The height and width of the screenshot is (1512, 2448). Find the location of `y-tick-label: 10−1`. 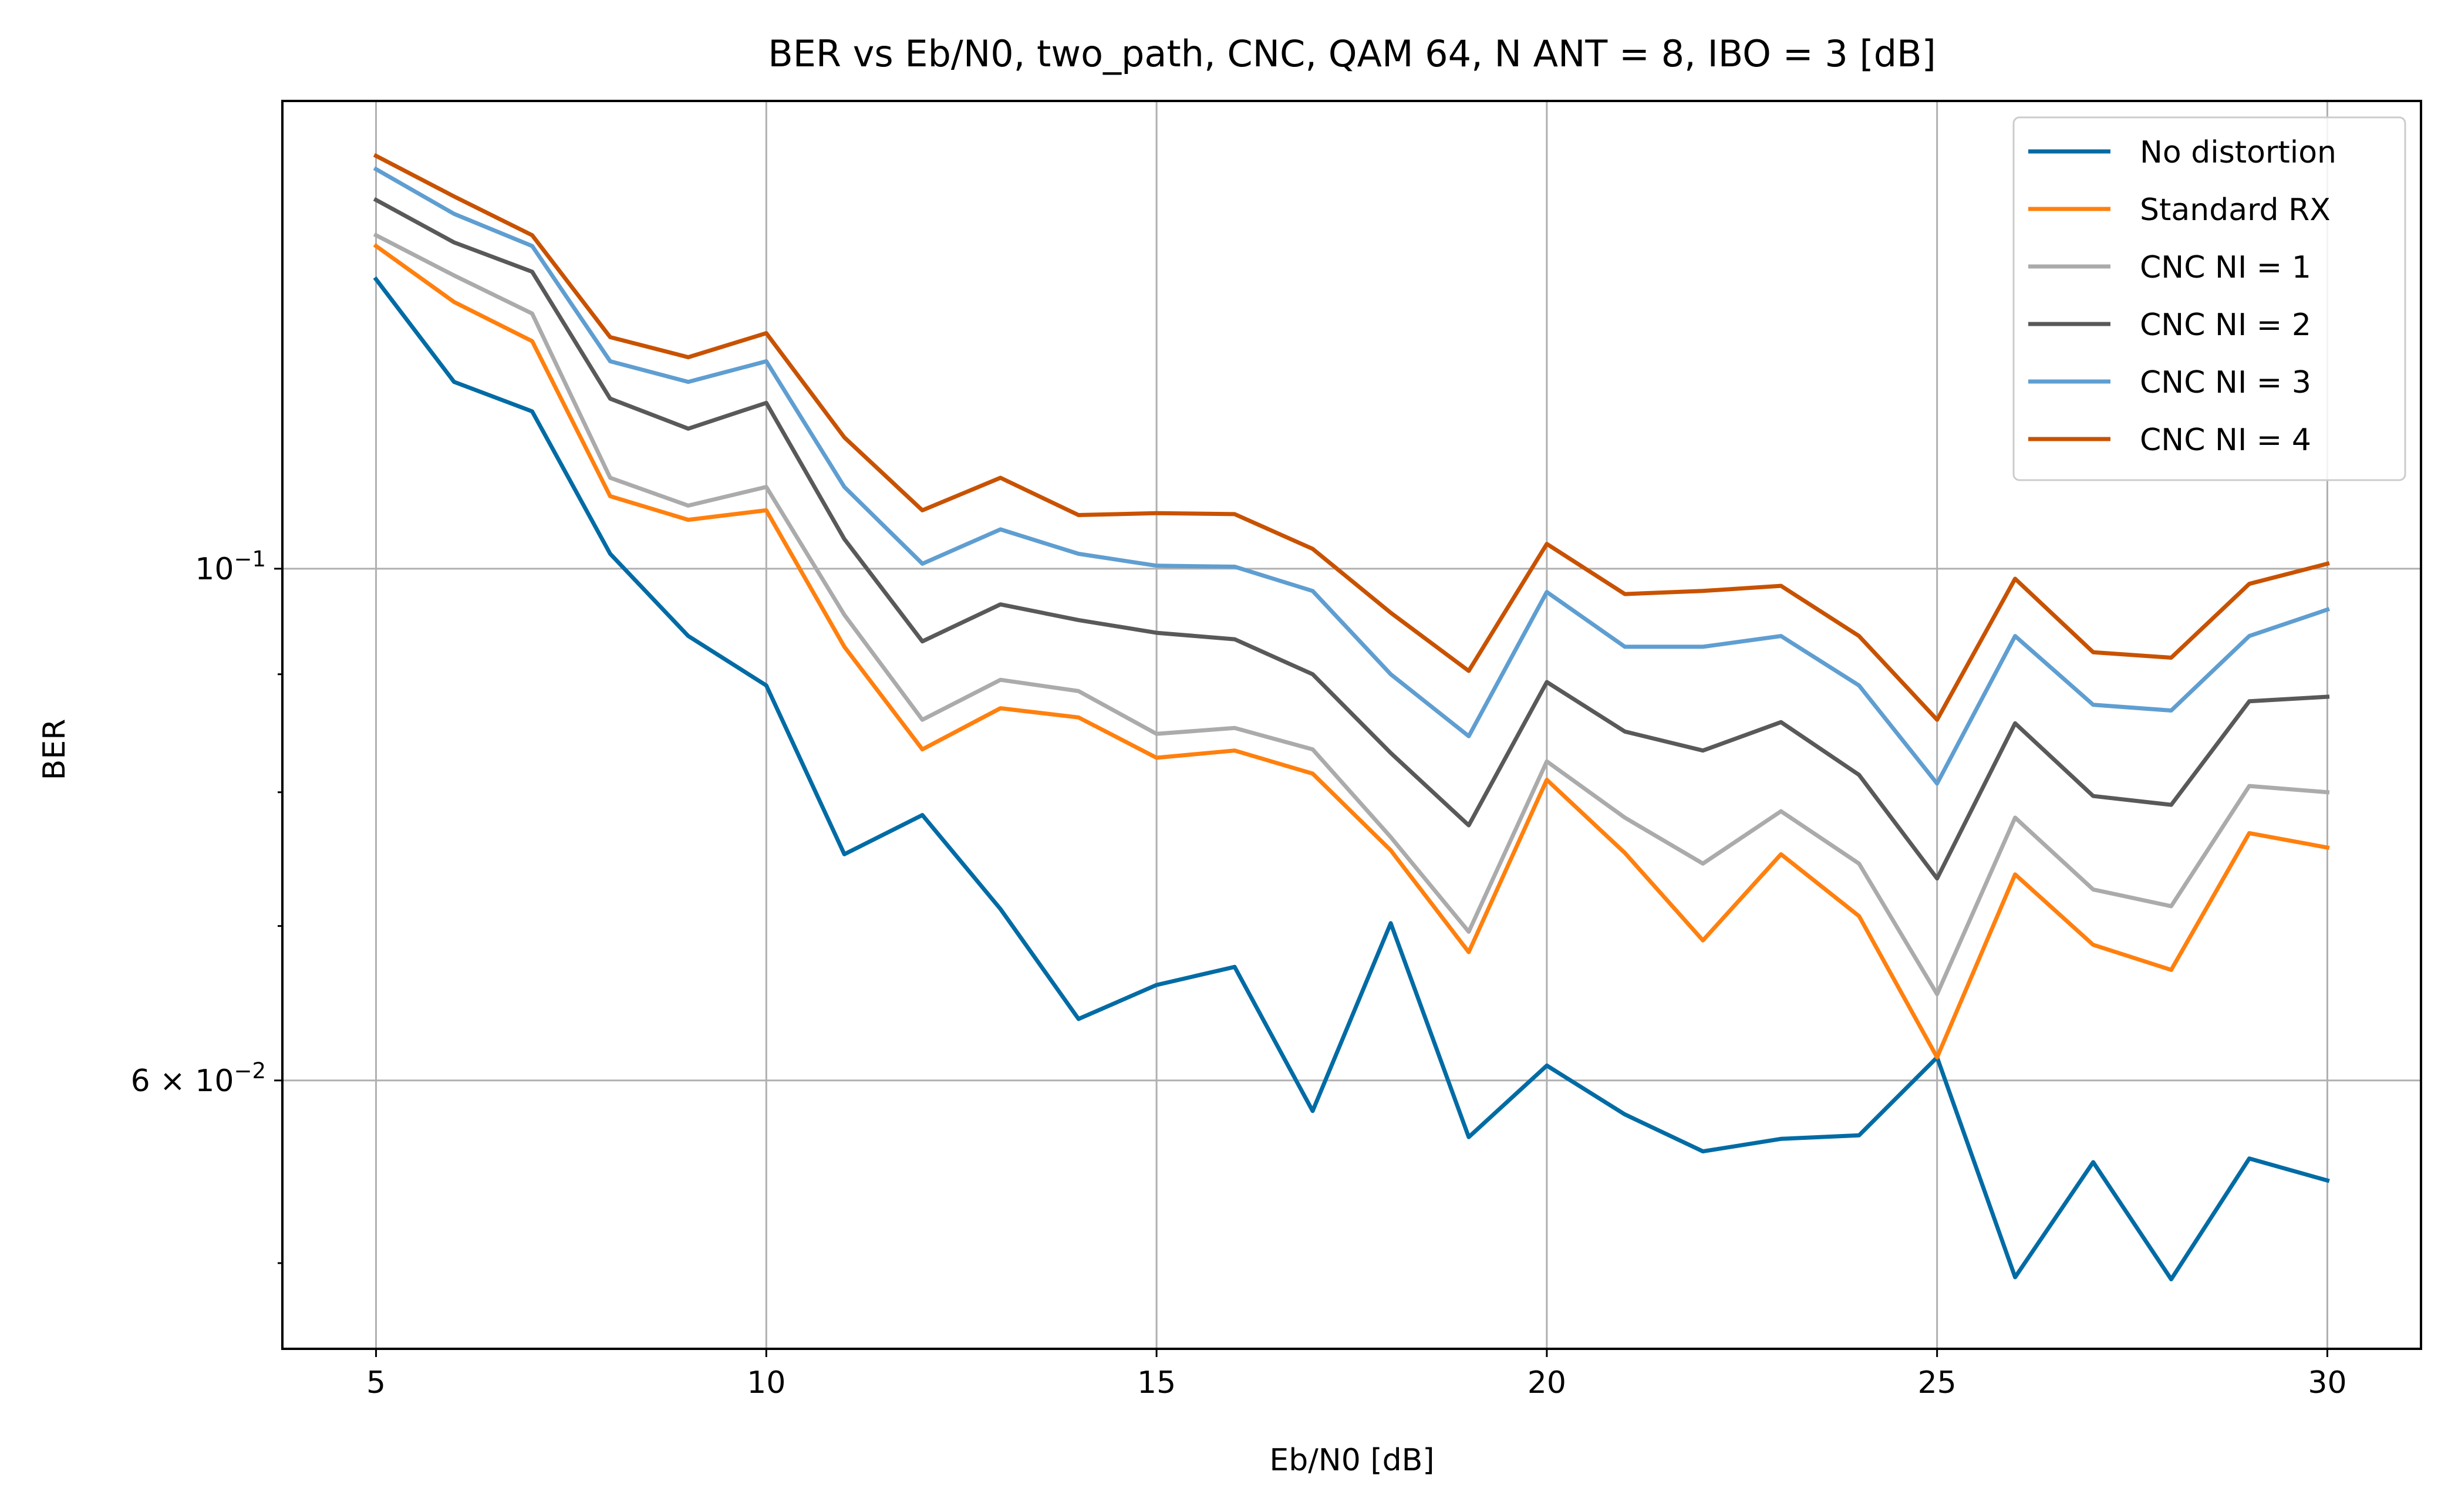

y-tick-label: 10−1 is located at coordinates (230, 566).